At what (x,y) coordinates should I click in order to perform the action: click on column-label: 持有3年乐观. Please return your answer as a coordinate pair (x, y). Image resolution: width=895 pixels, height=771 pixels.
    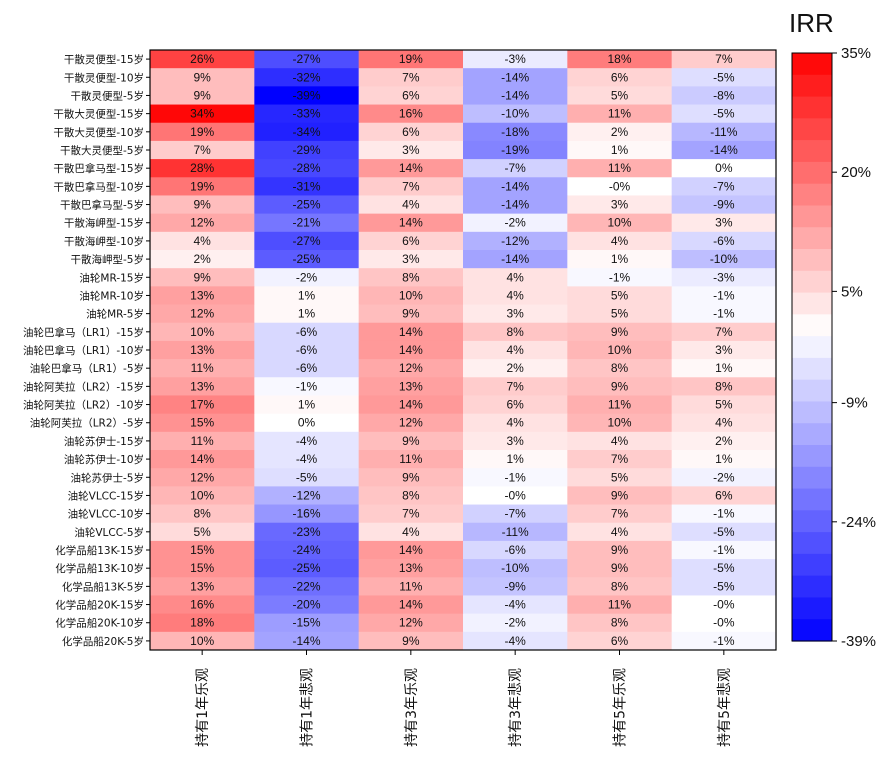
    Looking at the image, I should click on (412, 707).